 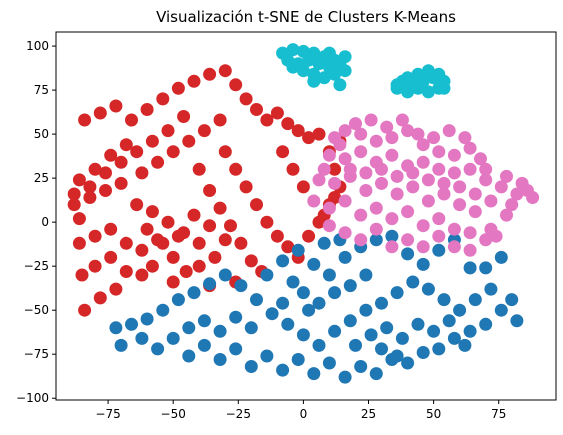 What do you see at coordinates (36, 266) in the screenshot?
I see `y-tick-label: −25` at bounding box center [36, 266].